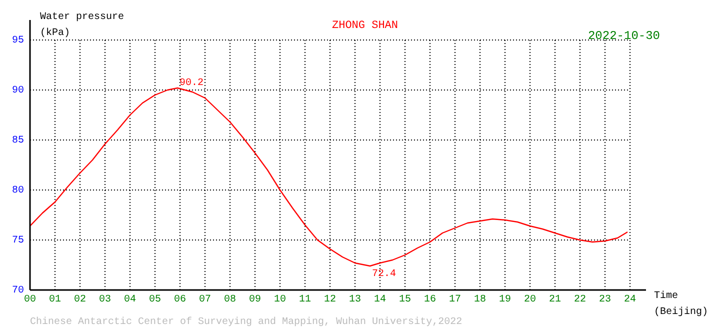 The width and height of the screenshot is (710, 328). I want to click on x-tick-label: 22, so click(580, 300).